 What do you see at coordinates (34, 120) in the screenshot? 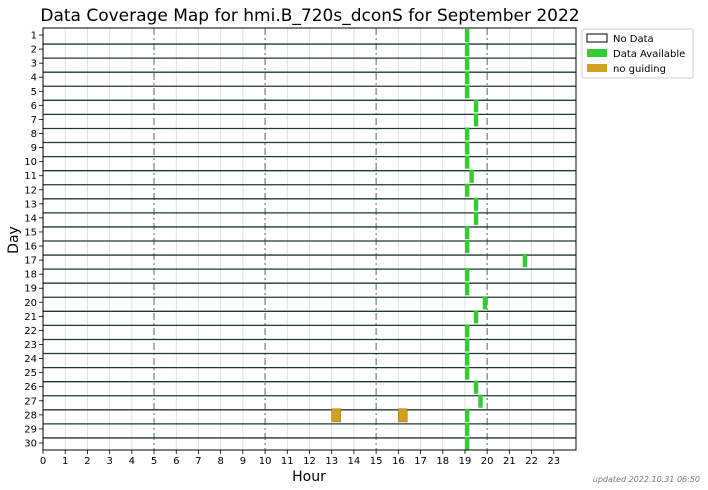
I see `y-tick-label: 7` at bounding box center [34, 120].